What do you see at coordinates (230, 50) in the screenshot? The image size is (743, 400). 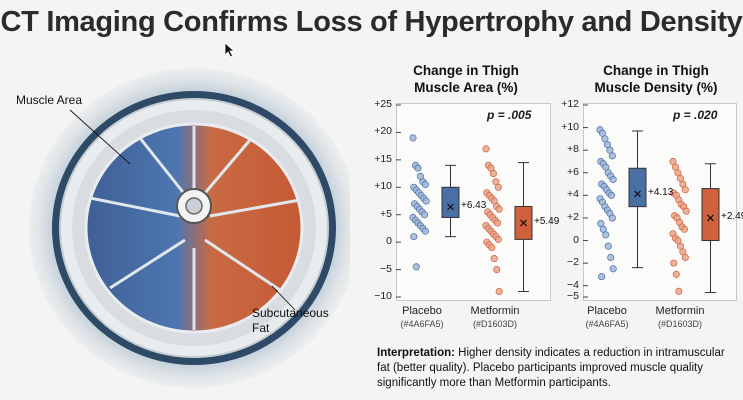 I see `mouse-cursor-icon` at bounding box center [230, 50].